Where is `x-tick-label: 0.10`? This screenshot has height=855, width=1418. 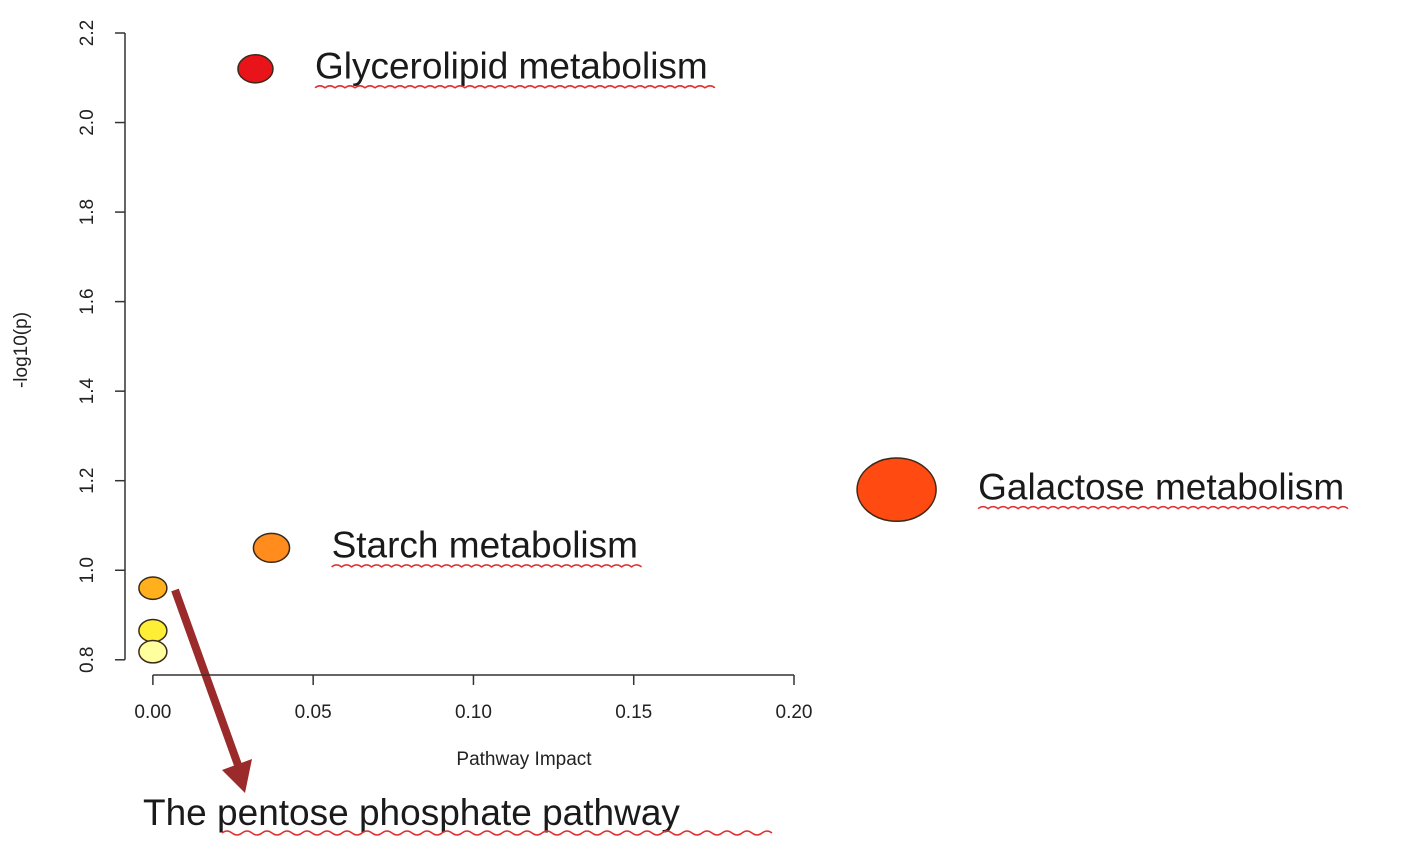
x-tick-label: 0.10 is located at coordinates (473, 712).